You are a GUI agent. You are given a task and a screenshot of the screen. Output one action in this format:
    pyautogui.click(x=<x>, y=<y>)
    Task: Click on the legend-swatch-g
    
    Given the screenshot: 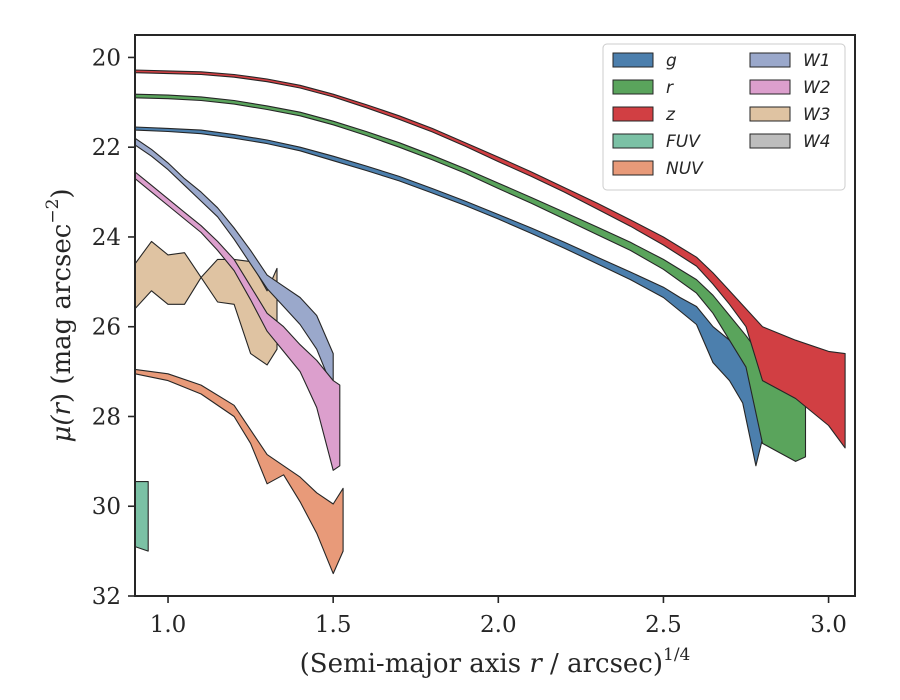 What is the action you would take?
    pyautogui.click(x=633, y=60)
    